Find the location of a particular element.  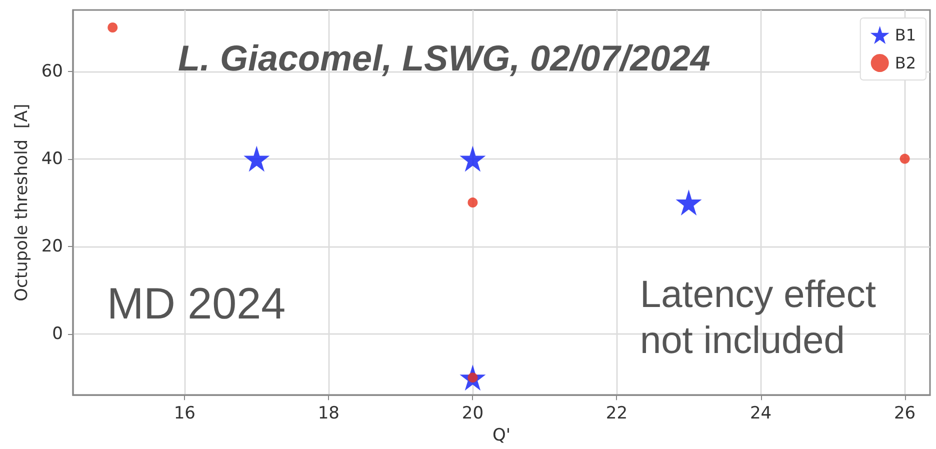

y-tick-label: 40 is located at coordinates (52, 158).